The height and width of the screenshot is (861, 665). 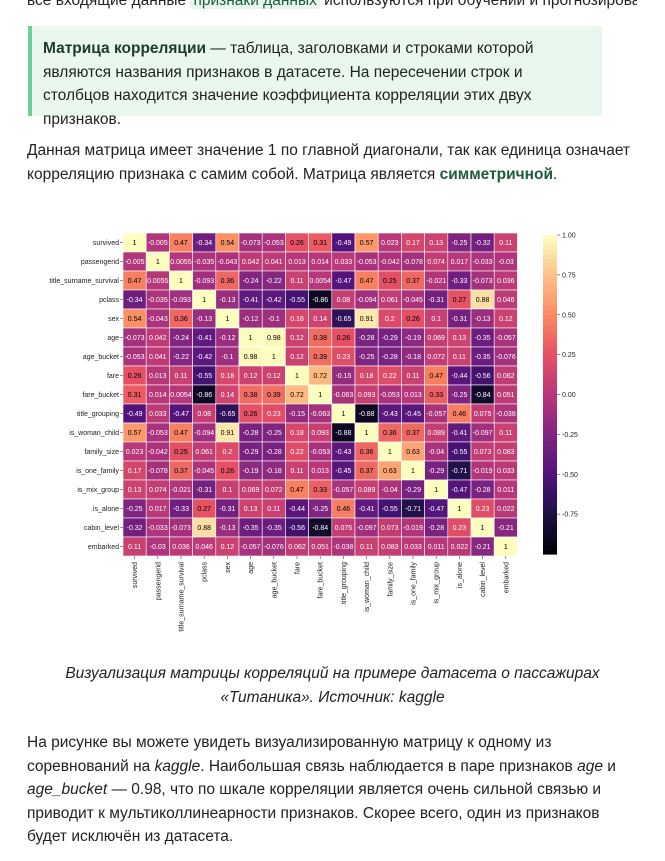 I want to click on heatmap-value-2-12: 0.37, so click(x=413, y=281).